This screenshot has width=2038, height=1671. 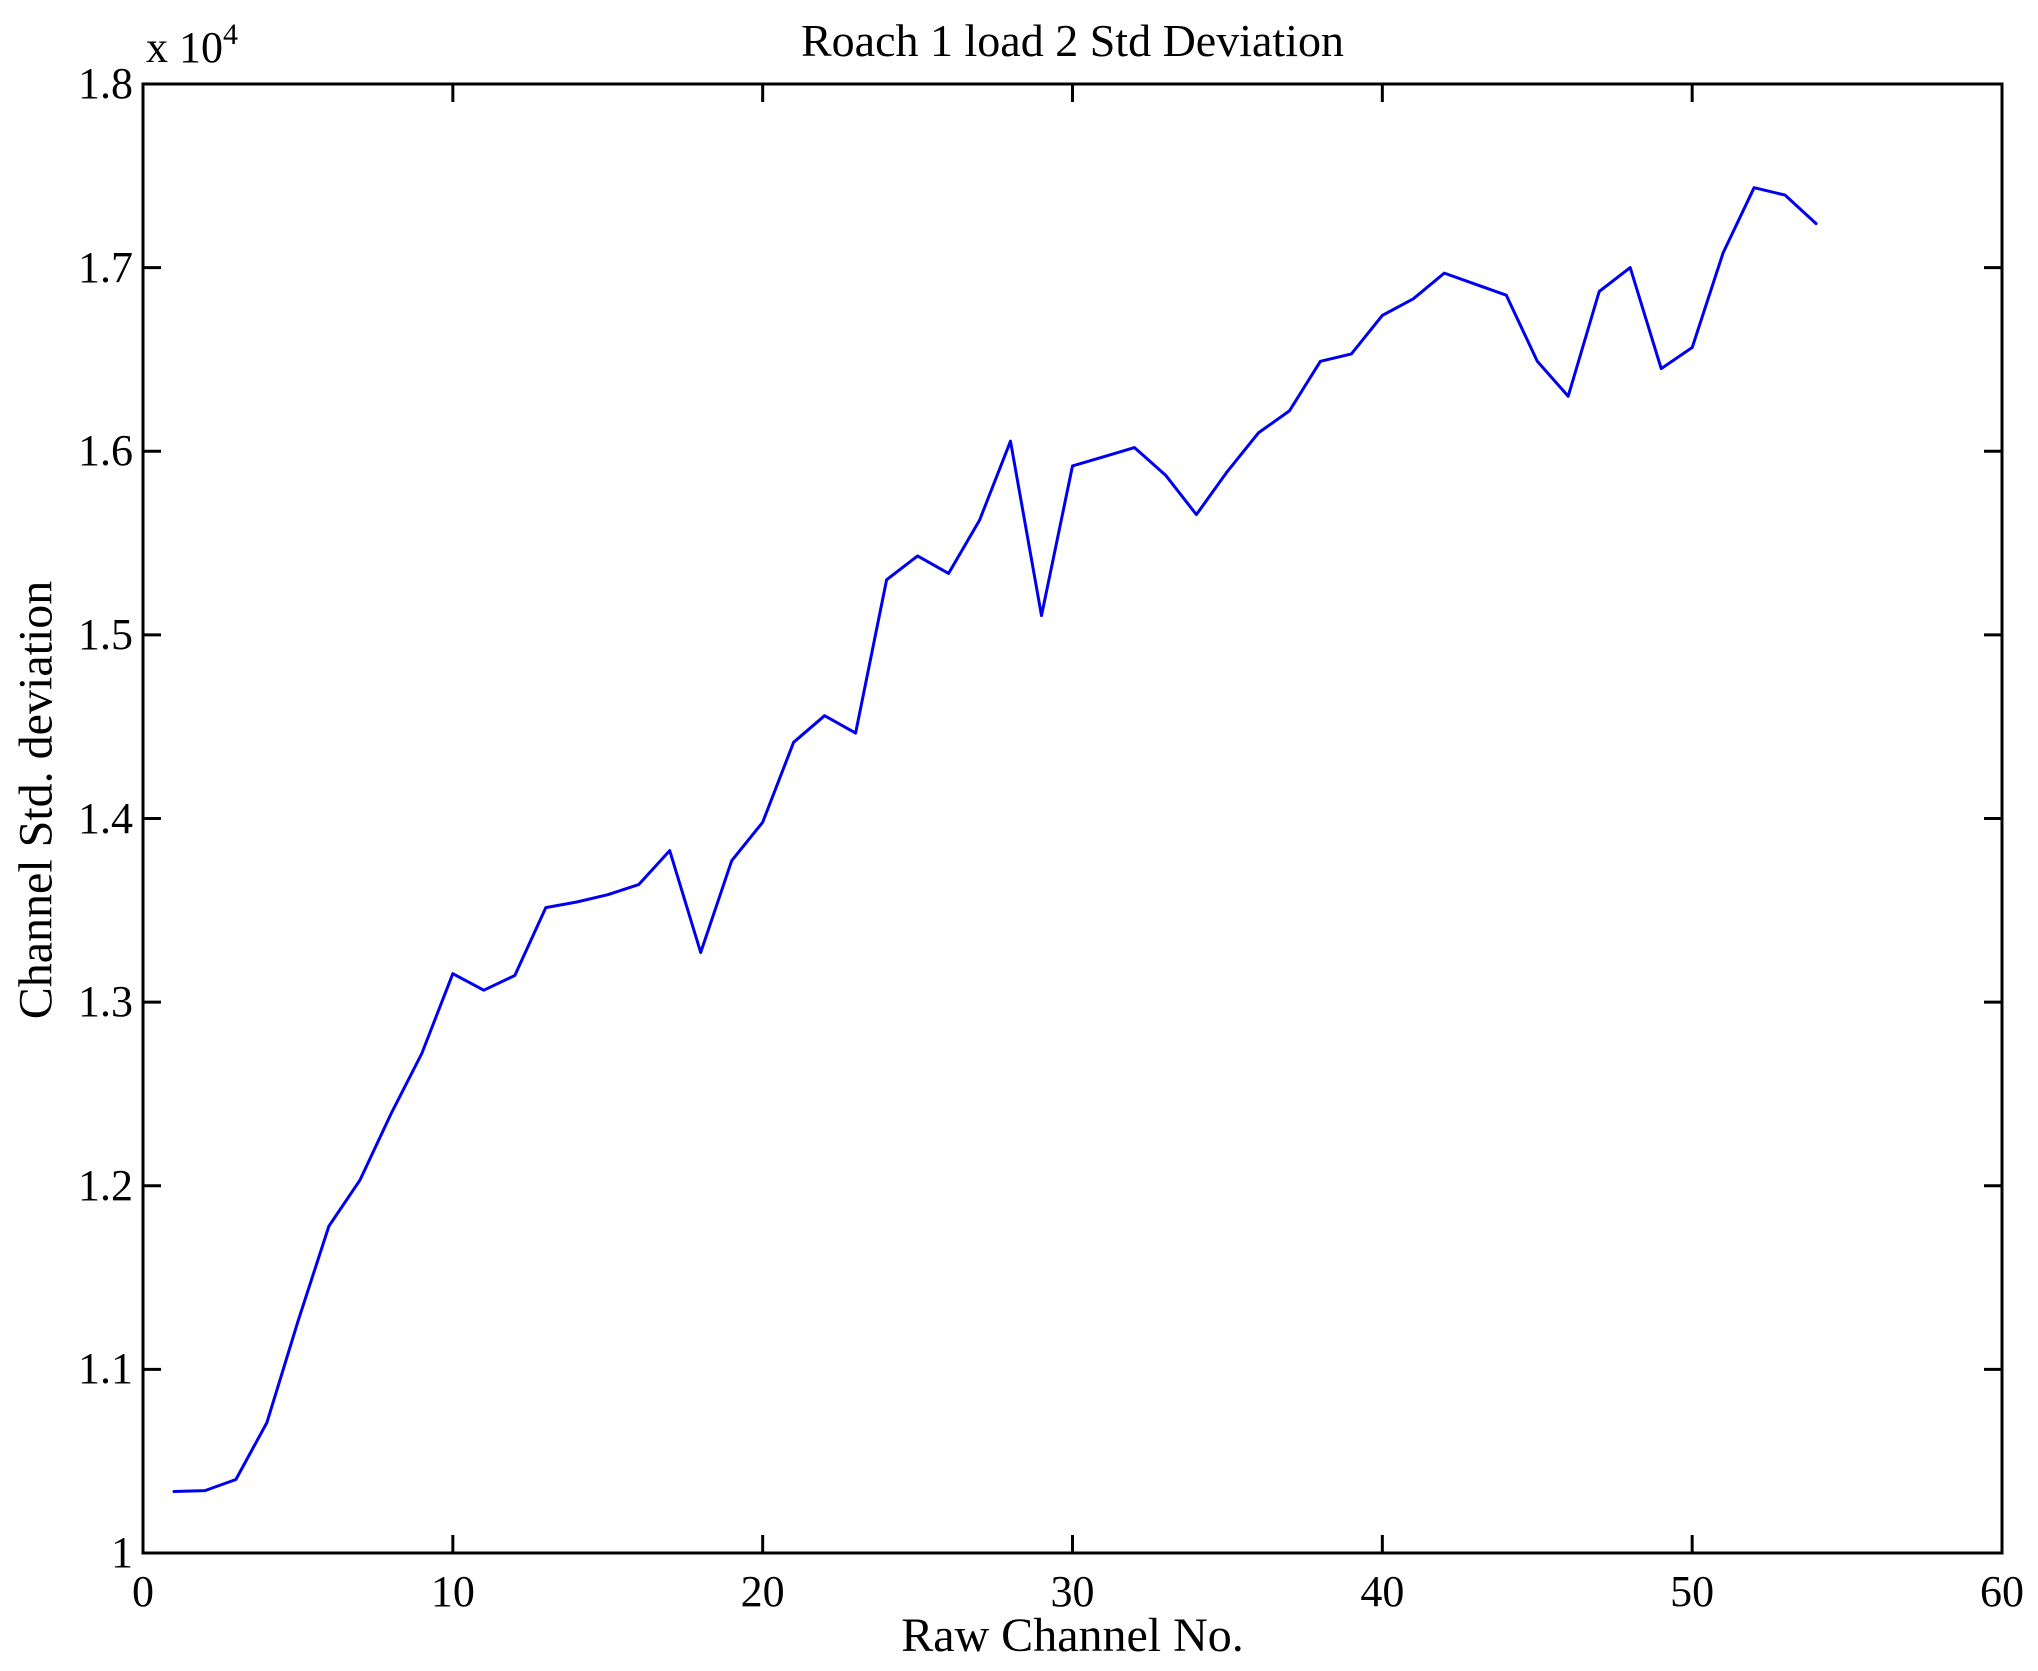 I want to click on x-axis-label: Raw Channel No., so click(x=1072, y=1635).